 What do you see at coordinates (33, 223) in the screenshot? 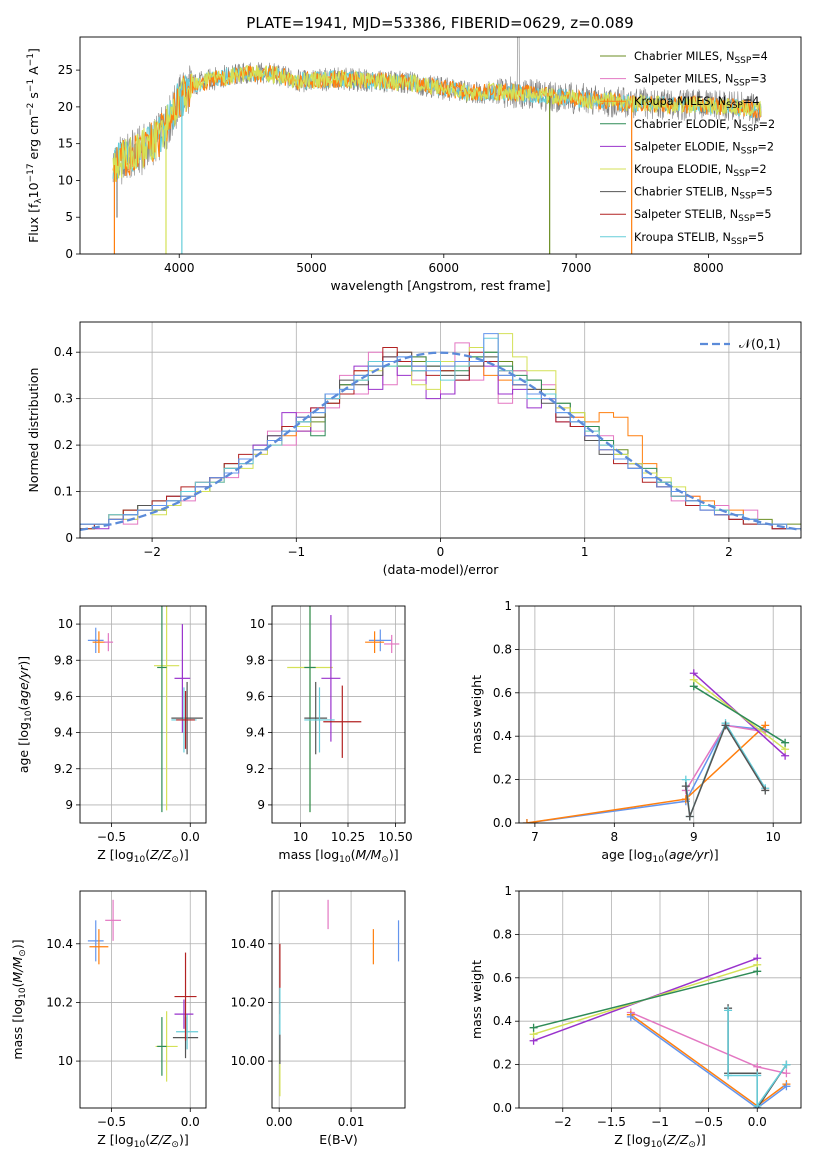
I see `label-part: Flux [f` at bounding box center [33, 223].